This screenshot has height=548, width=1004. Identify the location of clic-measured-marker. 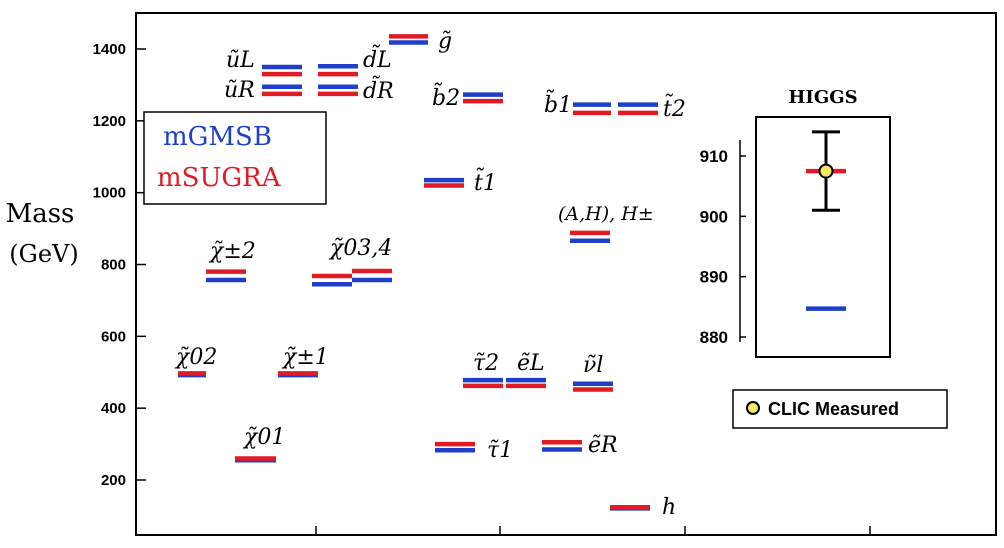
(753, 408).